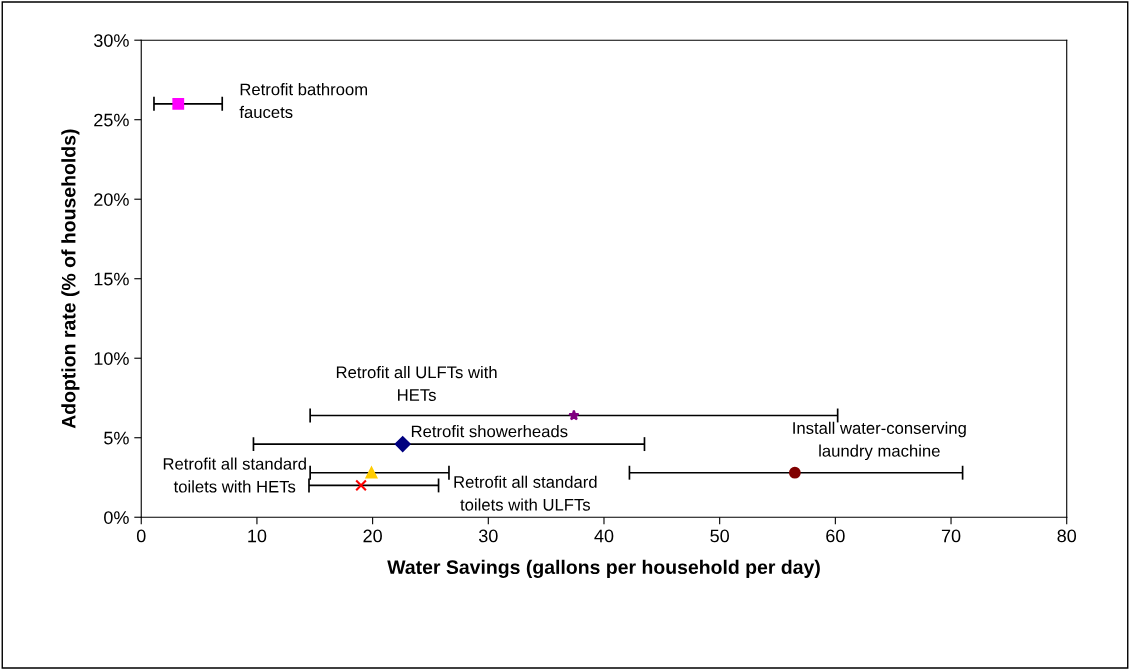 This screenshot has height=670, width=1130. What do you see at coordinates (603, 568) in the screenshot?
I see `x-axis-title: Water Savings (gallons per household per day)` at bounding box center [603, 568].